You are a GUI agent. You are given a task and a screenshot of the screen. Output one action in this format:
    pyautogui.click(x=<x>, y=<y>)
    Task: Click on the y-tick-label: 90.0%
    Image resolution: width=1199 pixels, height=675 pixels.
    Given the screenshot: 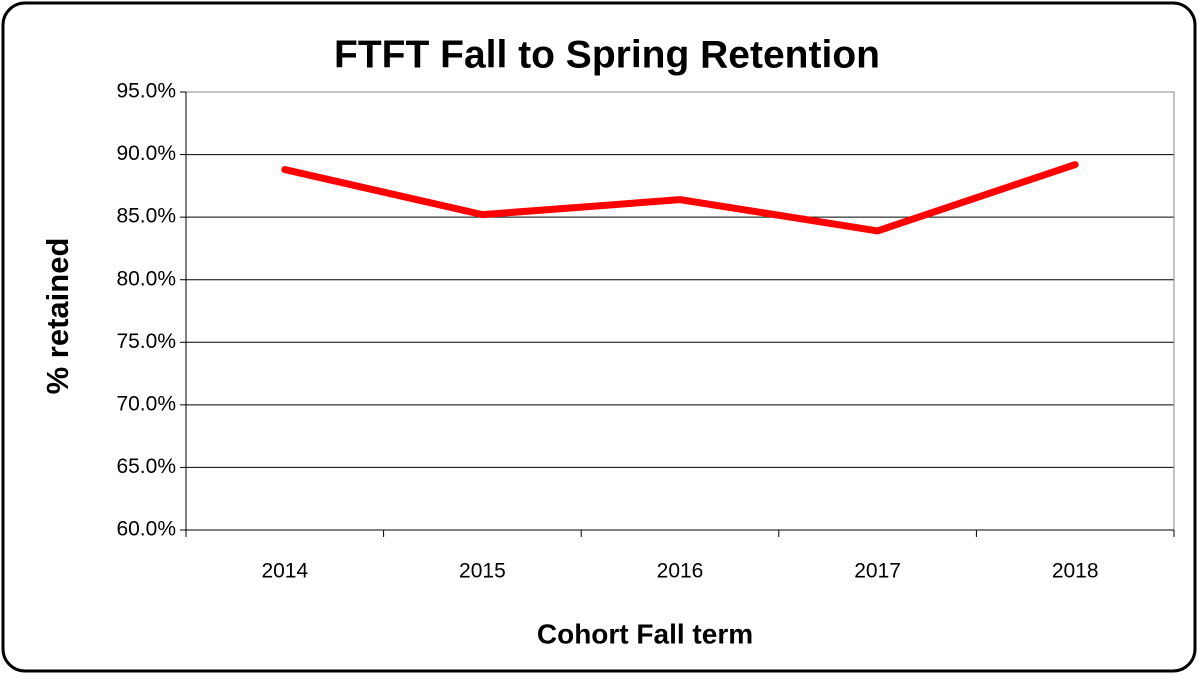 What is the action you would take?
    pyautogui.click(x=146, y=153)
    